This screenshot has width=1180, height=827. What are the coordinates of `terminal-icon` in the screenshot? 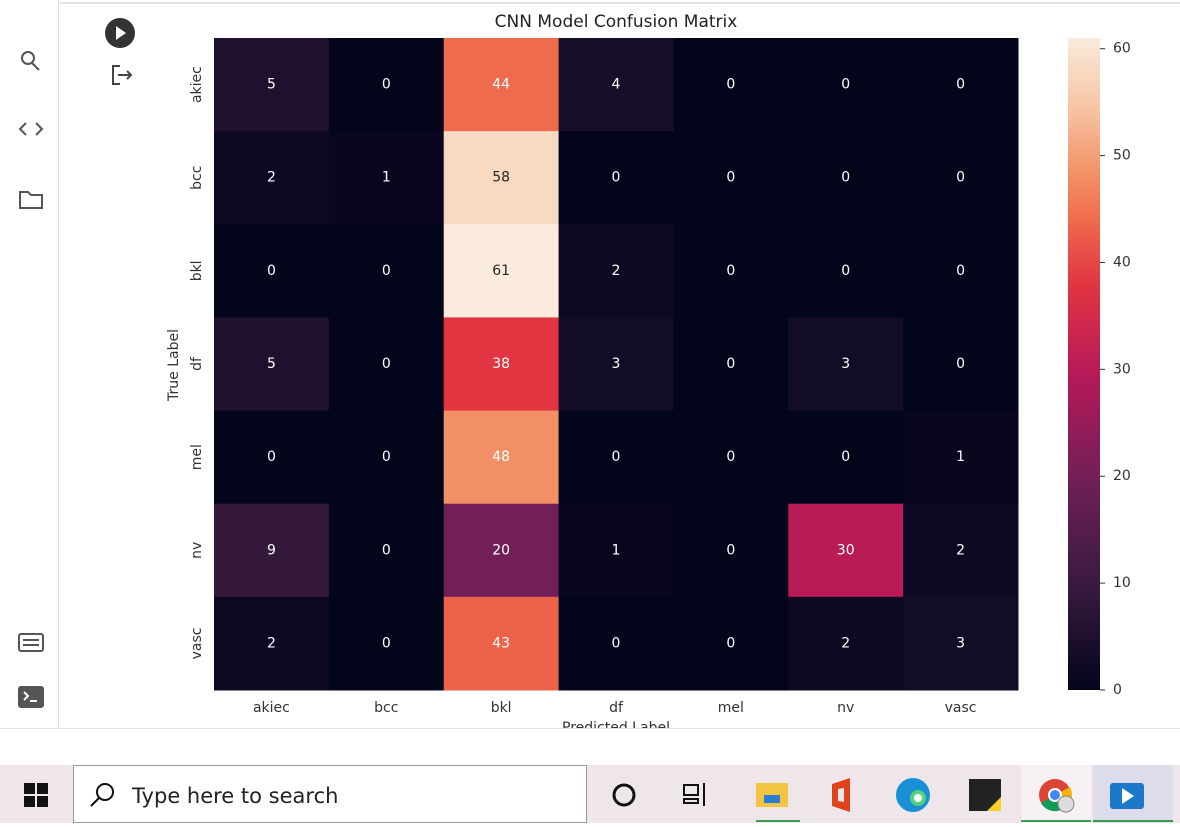 It's located at (31, 697).